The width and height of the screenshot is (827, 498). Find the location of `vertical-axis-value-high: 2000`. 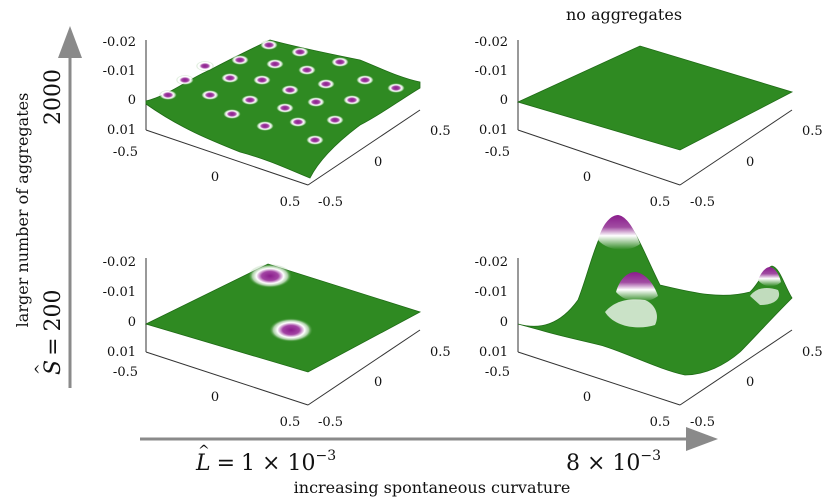

vertical-axis-value-high: 2000 is located at coordinates (53, 97).